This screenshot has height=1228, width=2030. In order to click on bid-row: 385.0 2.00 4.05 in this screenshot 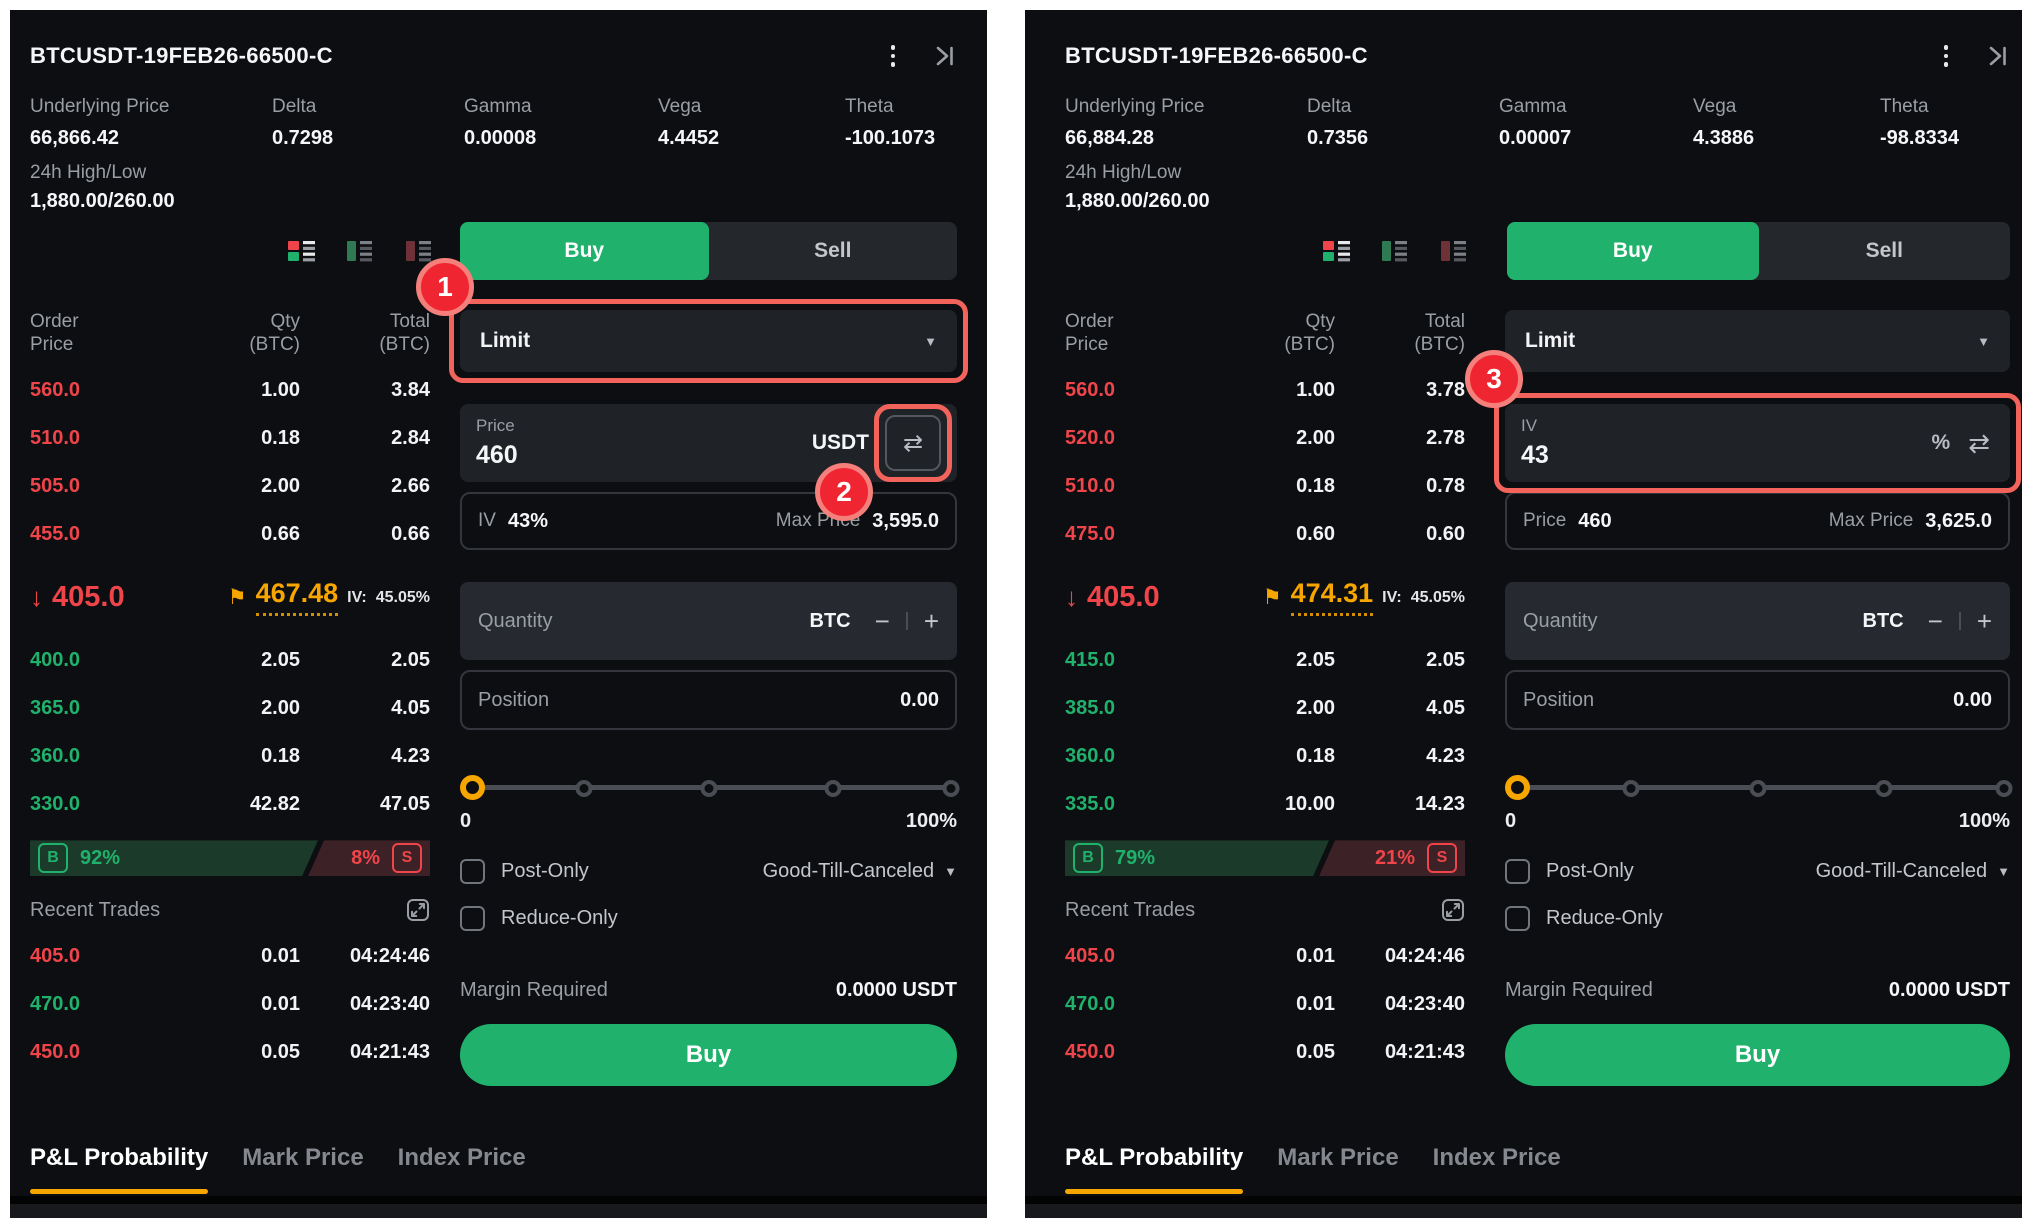, I will do `click(1265, 708)`.